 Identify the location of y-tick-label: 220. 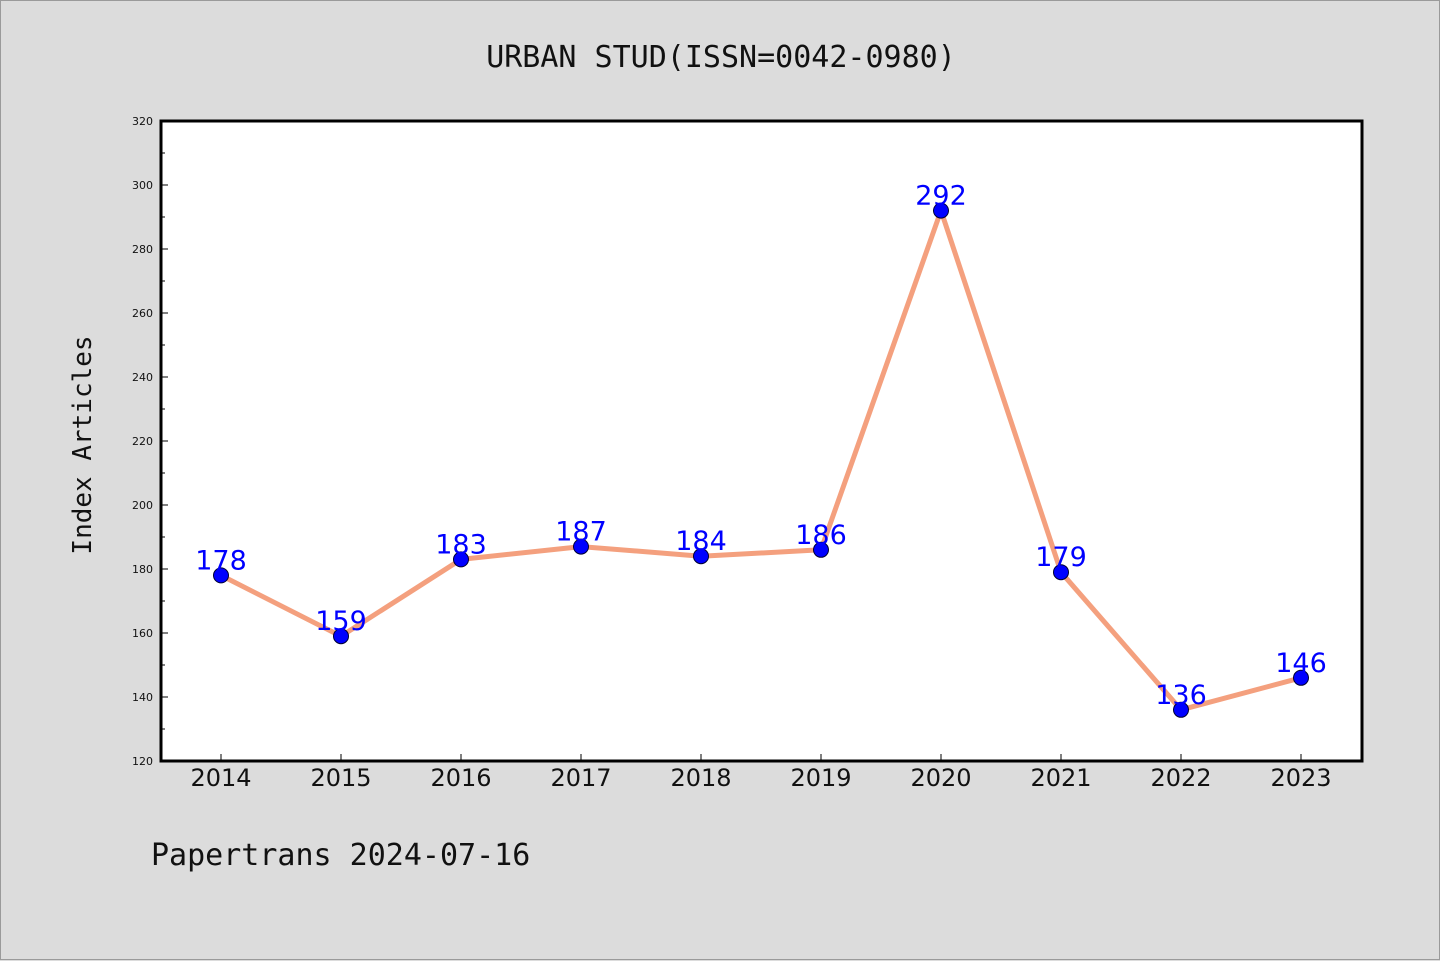
(142, 441).